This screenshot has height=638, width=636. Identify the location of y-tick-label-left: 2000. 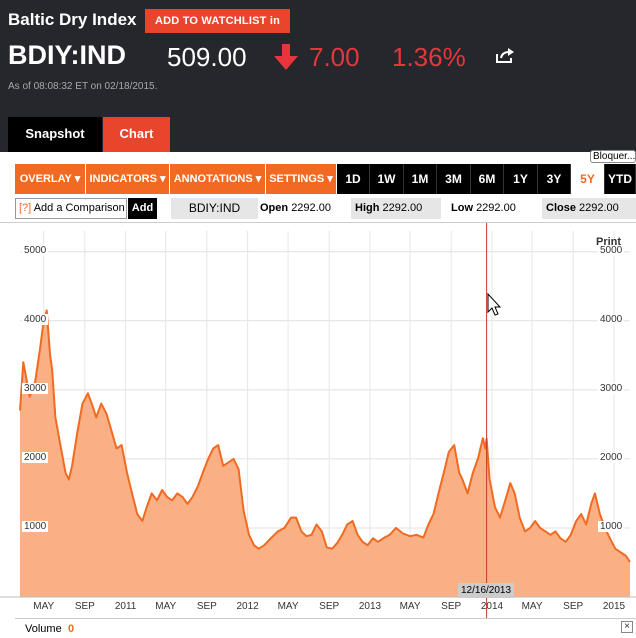
(35, 457).